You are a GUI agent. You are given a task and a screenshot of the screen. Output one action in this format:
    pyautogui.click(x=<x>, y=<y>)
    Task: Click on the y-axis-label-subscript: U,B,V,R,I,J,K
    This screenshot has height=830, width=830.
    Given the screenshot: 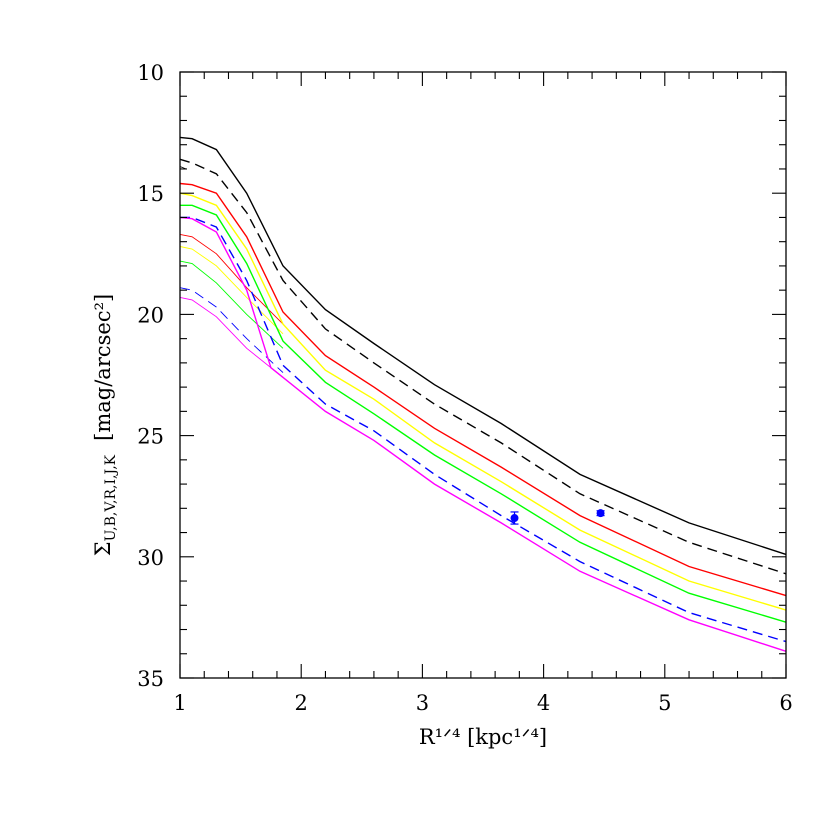 What is the action you would take?
    pyautogui.click(x=111, y=497)
    